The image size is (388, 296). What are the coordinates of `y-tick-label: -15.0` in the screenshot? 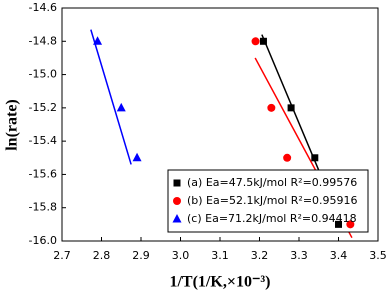 It's located at (43, 74).